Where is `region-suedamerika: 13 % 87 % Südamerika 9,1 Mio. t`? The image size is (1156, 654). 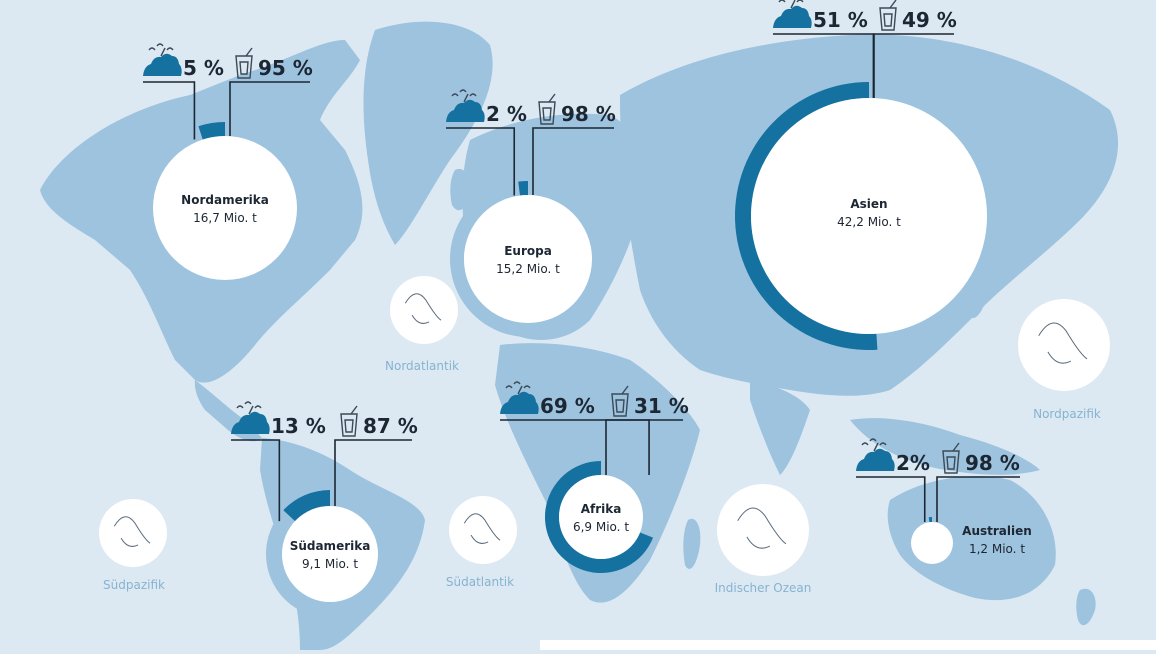 region-suedamerika: 13 % 87 % Südamerika 9,1 Mio. t is located at coordinates (324, 509).